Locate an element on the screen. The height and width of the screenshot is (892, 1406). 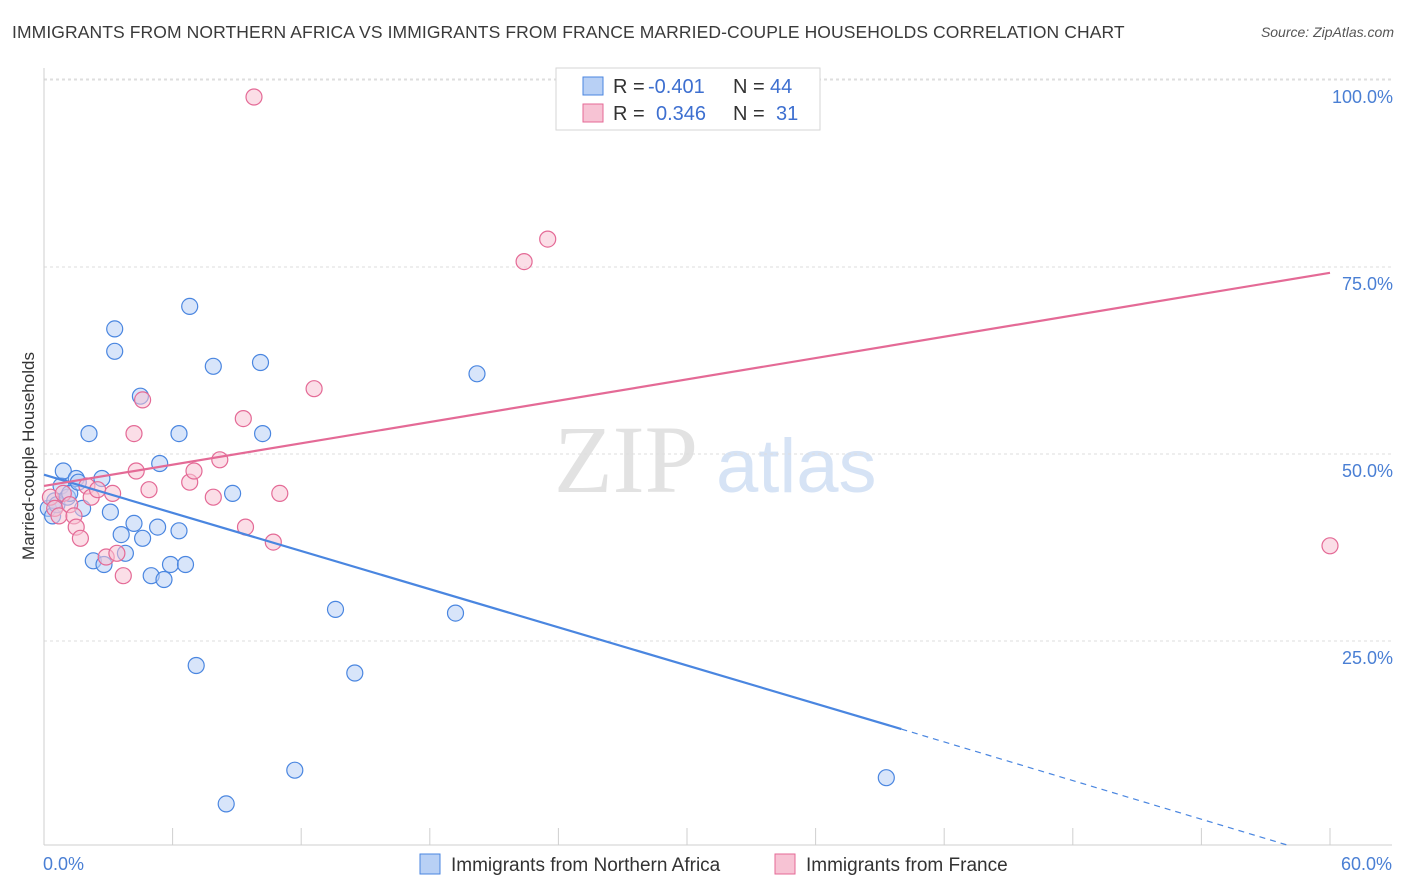
northern-africa-trend-extension is located at coordinates (1094, 787).